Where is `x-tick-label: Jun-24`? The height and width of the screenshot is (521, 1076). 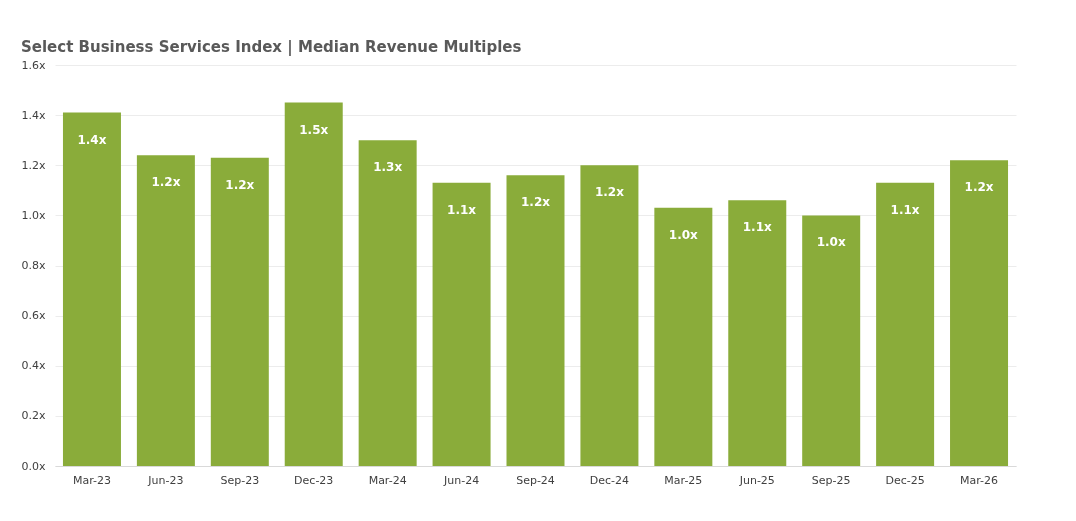 x-tick-label: Jun-24 is located at coordinates (461, 480).